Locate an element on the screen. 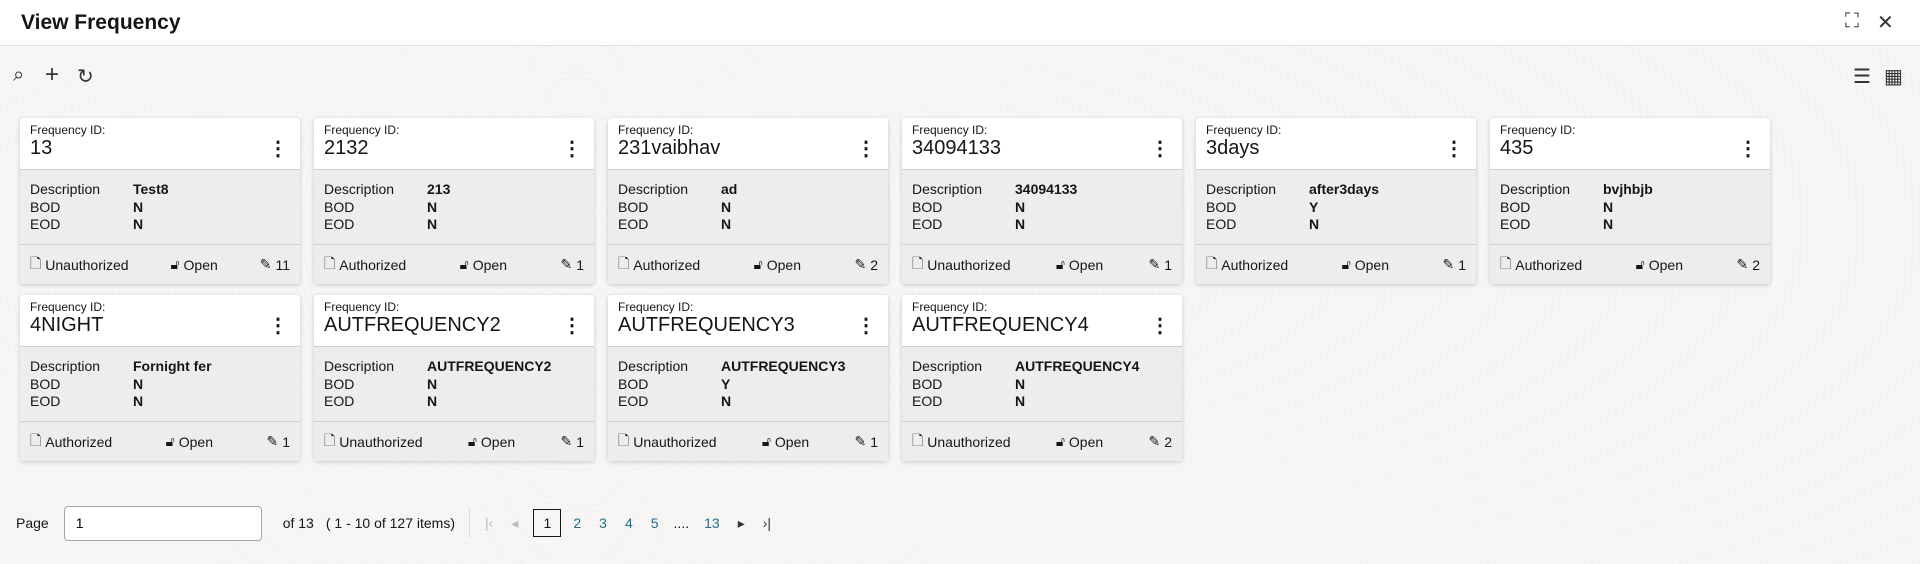 This screenshot has width=1920, height=564. frequency-id: 4NIGHT is located at coordinates (67, 325).